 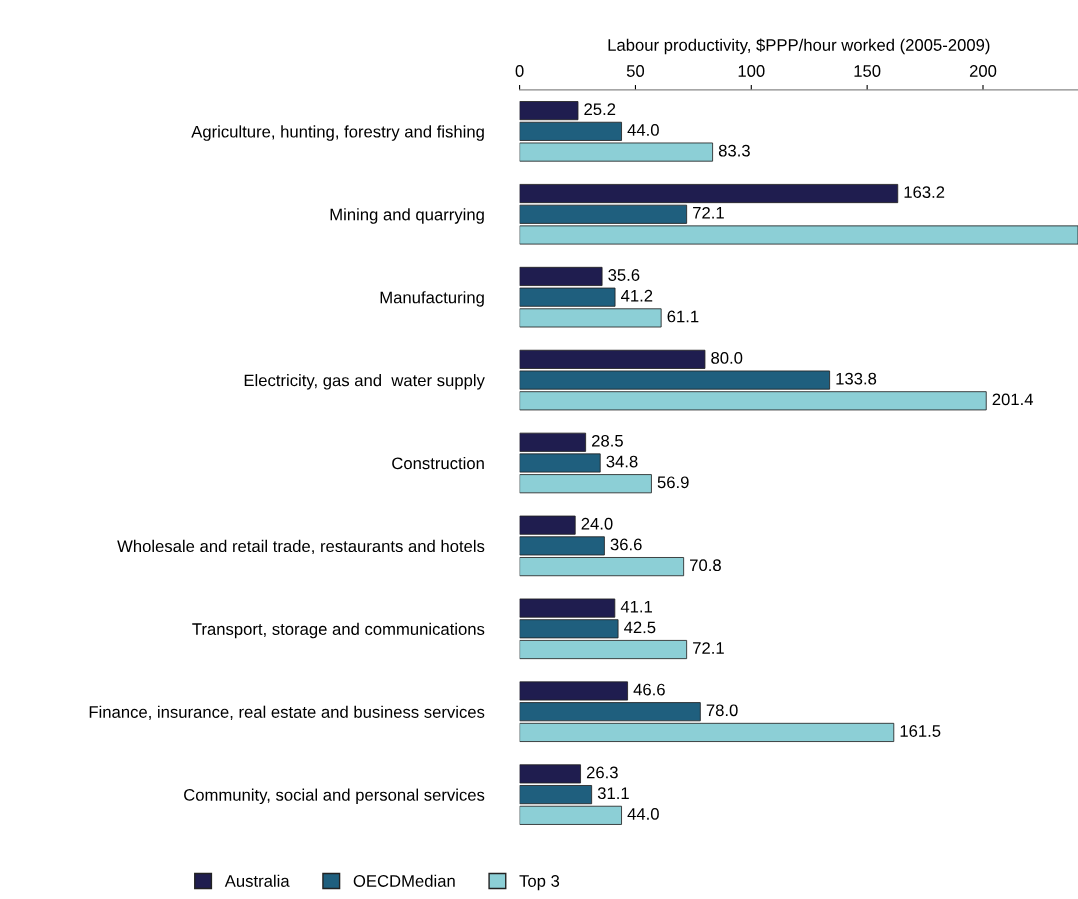 I want to click on y-tick-label: Transport, storage and communications, so click(x=338, y=630).